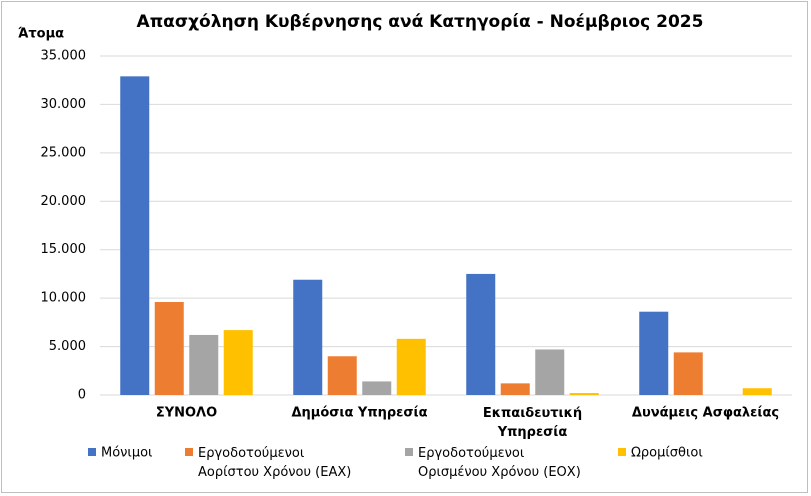 This screenshot has height=496, width=811. I want to click on legend-label: Μόνιμοι, so click(126, 453).